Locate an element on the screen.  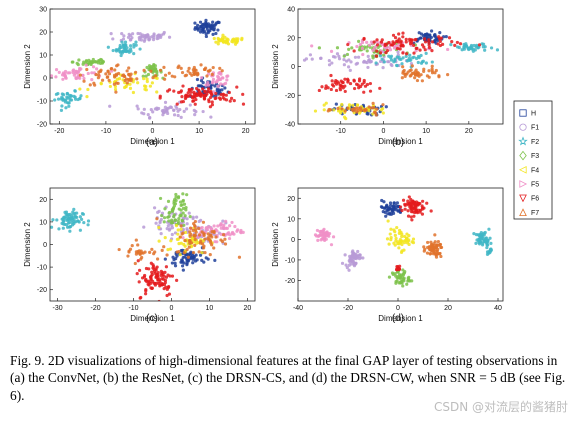
y-tick-label: 0 is located at coordinates (45, 79).